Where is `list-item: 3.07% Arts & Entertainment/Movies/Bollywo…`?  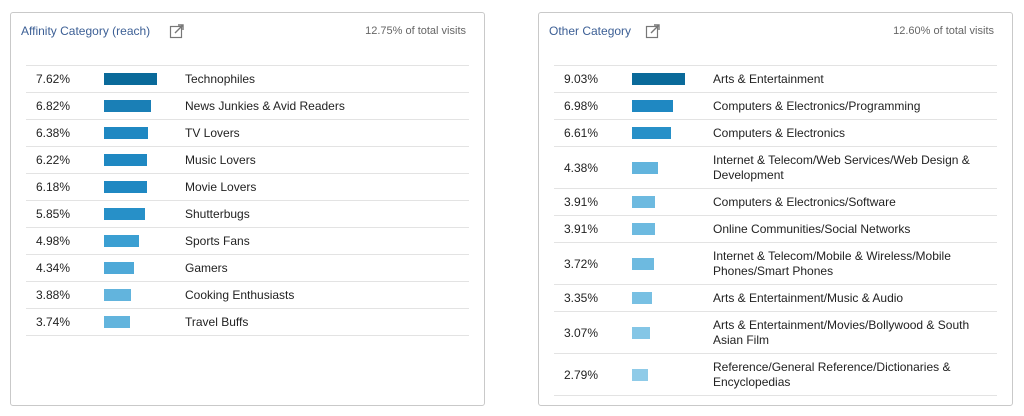
list-item: 3.07% Arts & Entertainment/Movies/Bollywo… is located at coordinates (775, 333).